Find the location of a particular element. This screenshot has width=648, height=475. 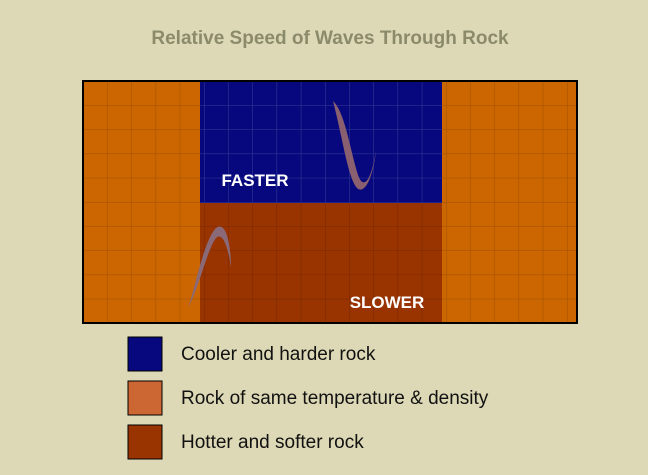

title: Relative Speed of Waves Through Rock is located at coordinates (330, 38).